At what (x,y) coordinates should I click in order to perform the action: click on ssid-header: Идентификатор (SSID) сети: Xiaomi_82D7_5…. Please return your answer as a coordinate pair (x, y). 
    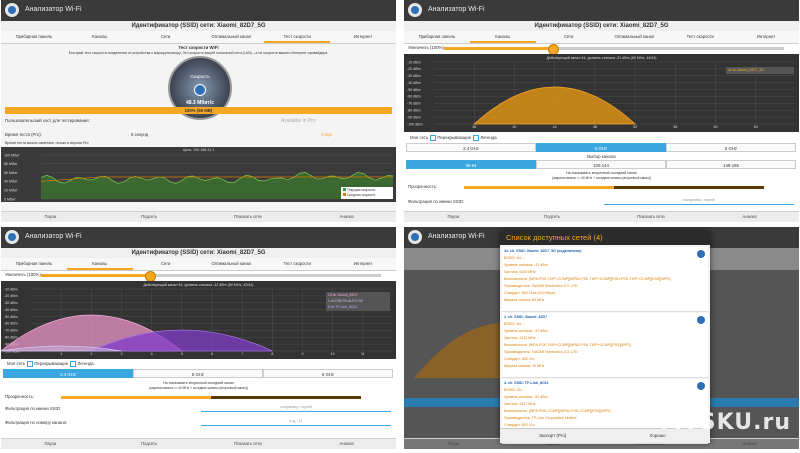
    Looking at the image, I should click on (198, 253).